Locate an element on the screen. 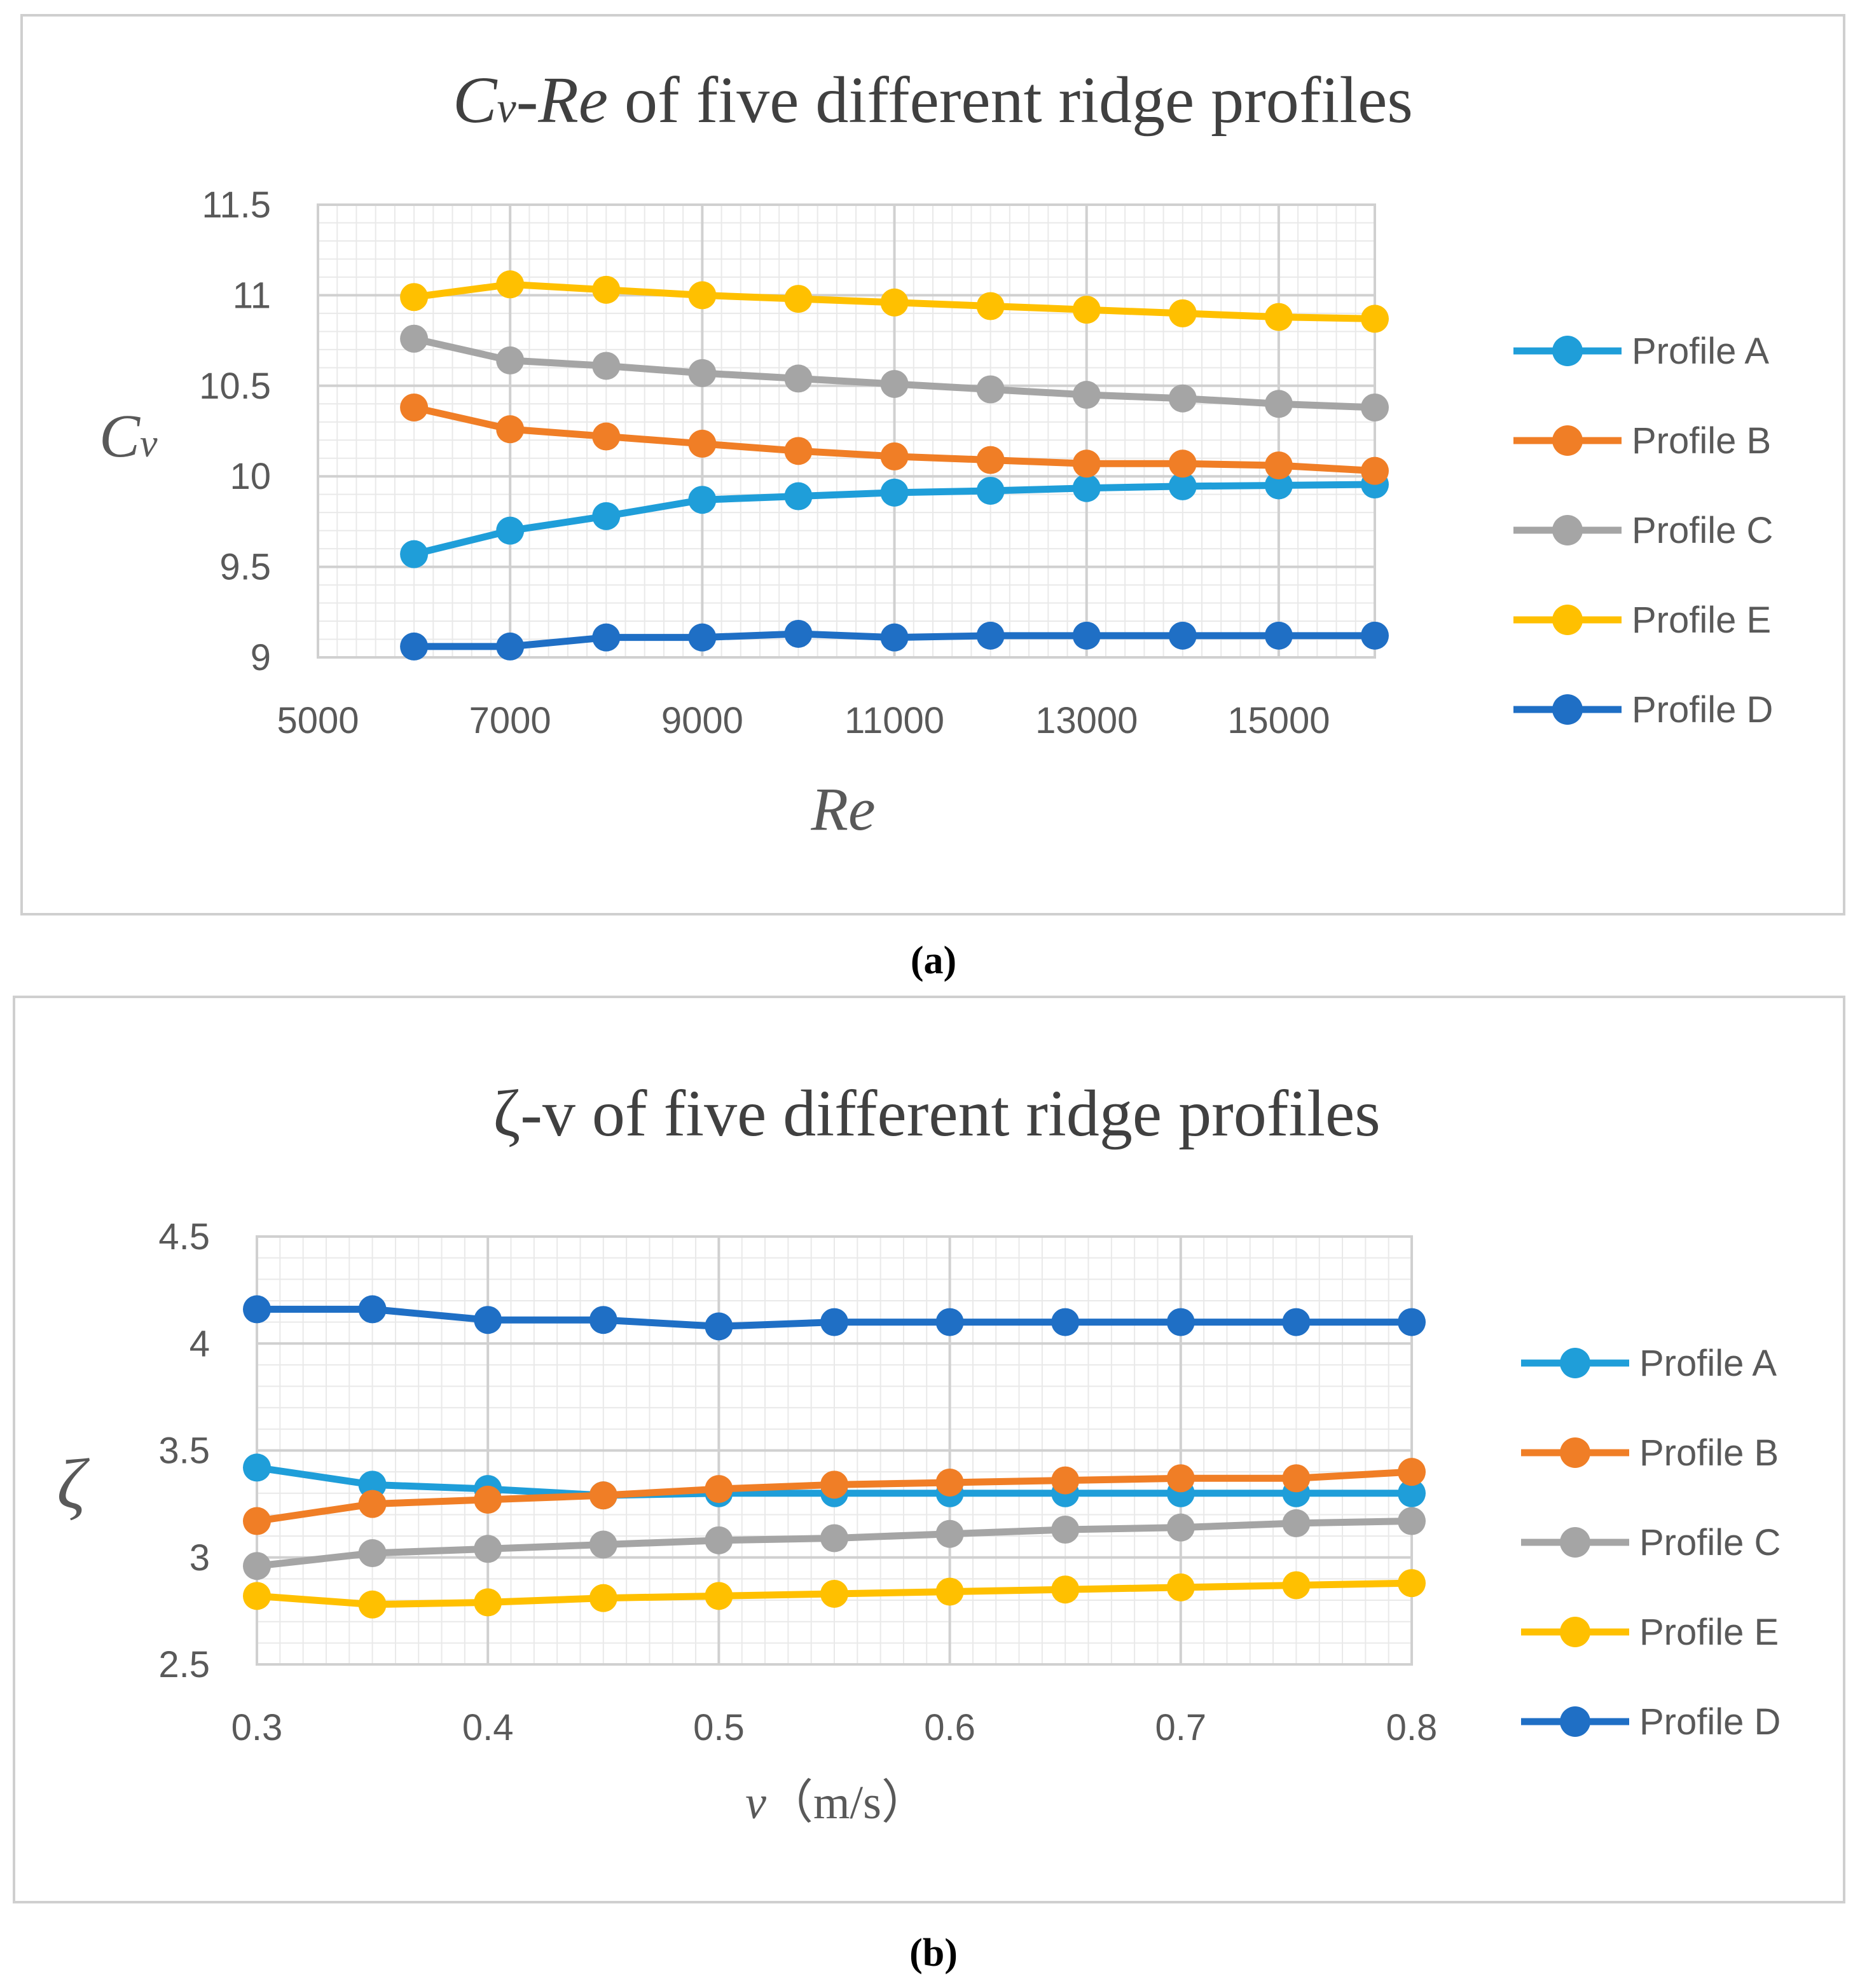 Image resolution: width=1867 pixels, height=1988 pixels. chart-a-series is located at coordinates (895, 465).